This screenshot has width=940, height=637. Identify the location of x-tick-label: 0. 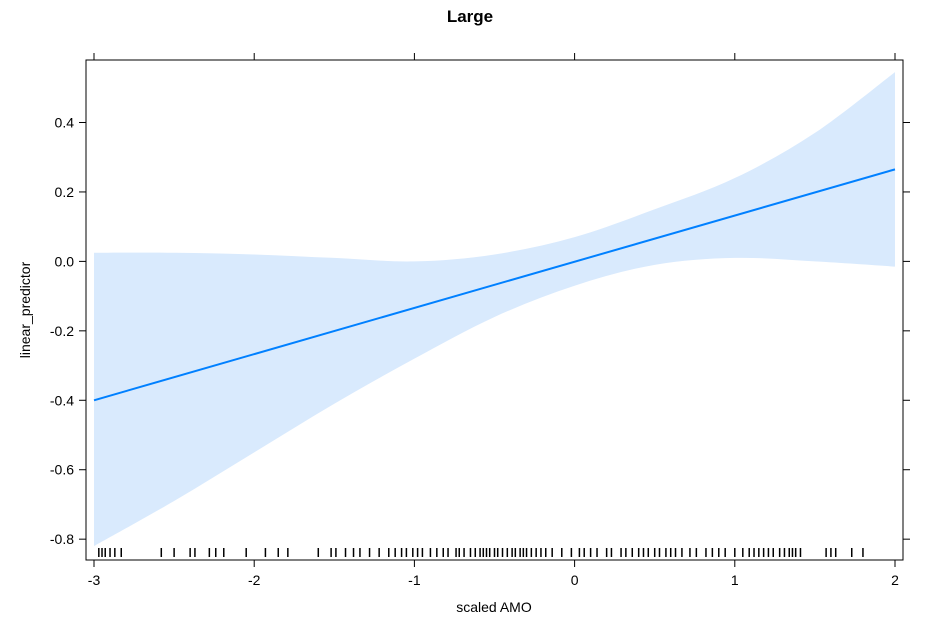
(575, 580).